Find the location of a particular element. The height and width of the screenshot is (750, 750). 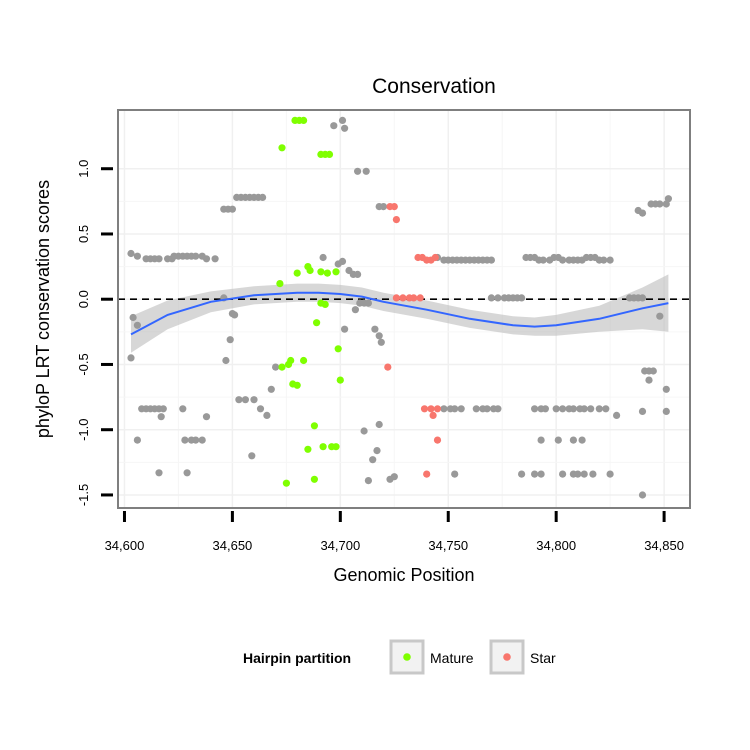

x-tick-label-0: 34,600 is located at coordinates (125, 545).